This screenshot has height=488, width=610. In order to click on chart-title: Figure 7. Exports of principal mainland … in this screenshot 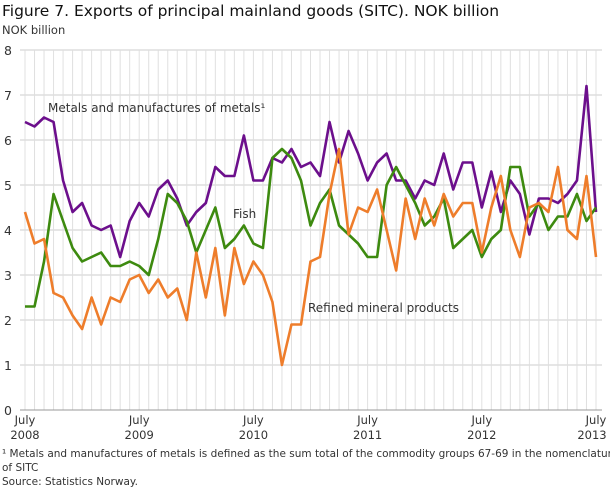, I will do `click(251, 11)`.